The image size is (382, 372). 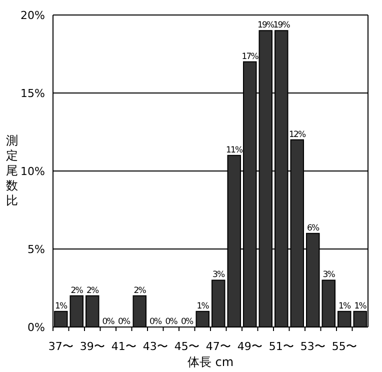 I want to click on x-tick-label: 39〜, so click(x=92, y=346).